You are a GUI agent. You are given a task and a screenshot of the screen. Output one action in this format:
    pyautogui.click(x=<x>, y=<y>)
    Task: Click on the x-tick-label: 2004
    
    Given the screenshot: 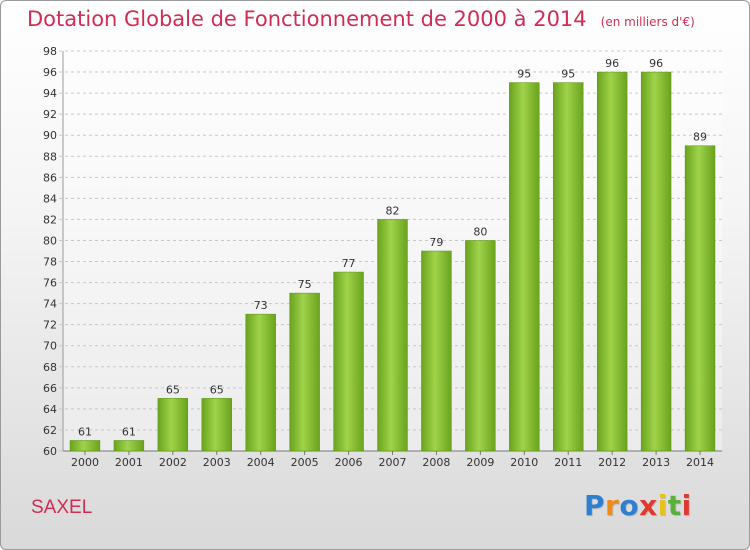 What is the action you would take?
    pyautogui.click(x=261, y=462)
    